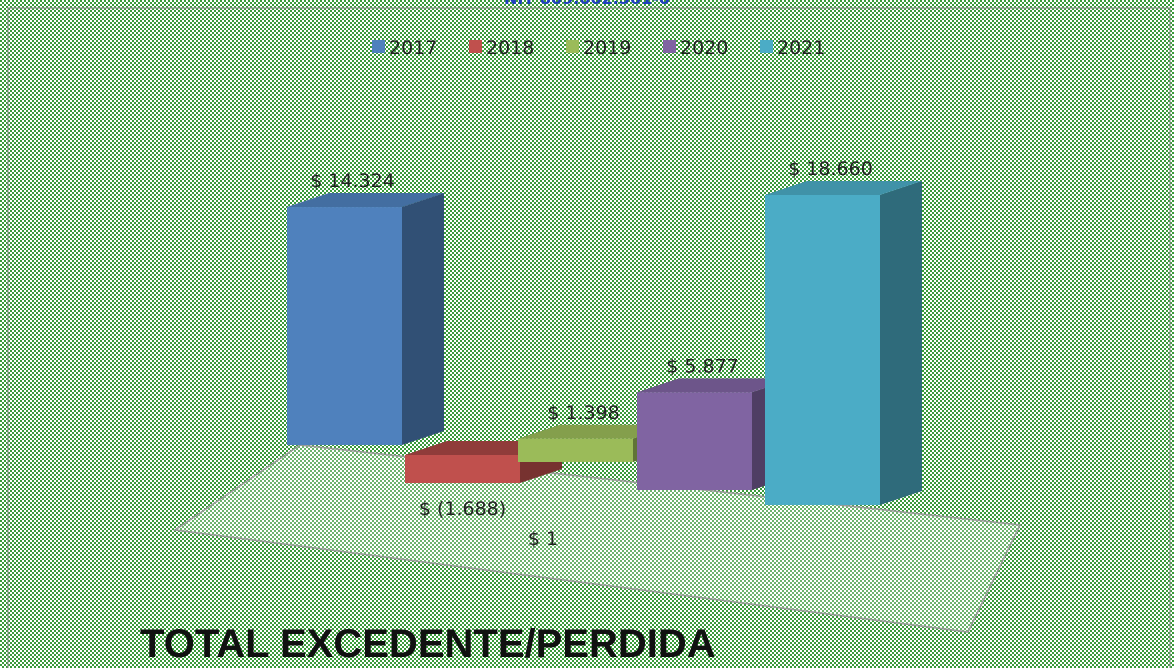  Describe the element at coordinates (543, 539) in the screenshot. I see `x-tick-label: $ 1` at that location.